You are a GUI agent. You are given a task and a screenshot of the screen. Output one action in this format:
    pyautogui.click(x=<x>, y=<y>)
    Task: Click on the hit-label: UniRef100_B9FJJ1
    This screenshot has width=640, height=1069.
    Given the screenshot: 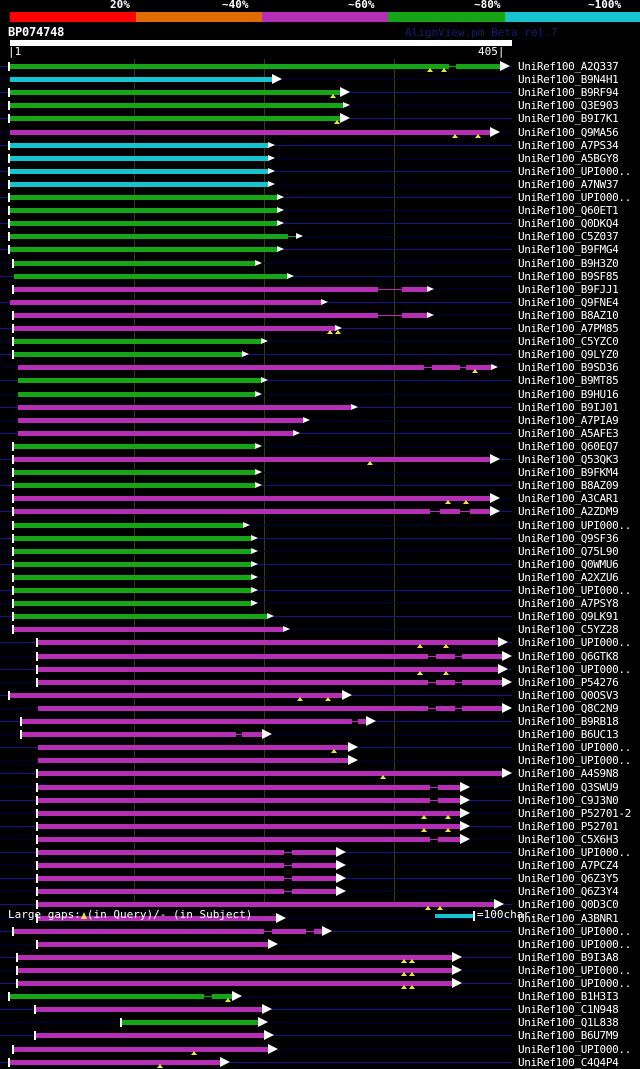 What is the action you would take?
    pyautogui.click(x=568, y=289)
    